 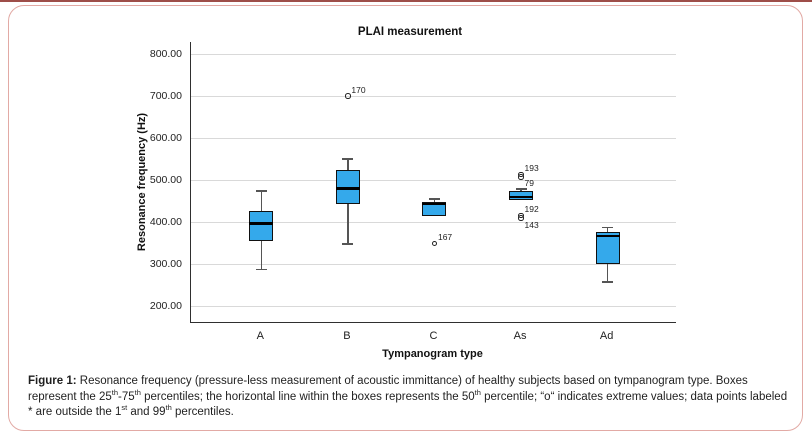 I want to click on chart-title: PLAI measurement, so click(x=410, y=32).